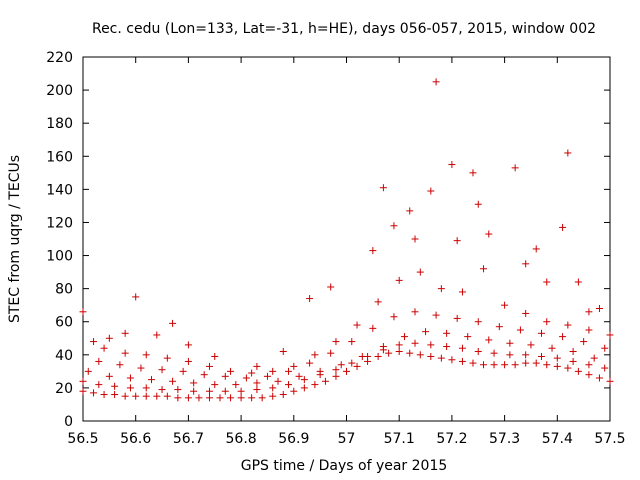 Image resolution: width=640 pixels, height=480 pixels. Describe the element at coordinates (344, 466) in the screenshot. I see `x-axis-label: GPS time / Days of year 2015` at that location.